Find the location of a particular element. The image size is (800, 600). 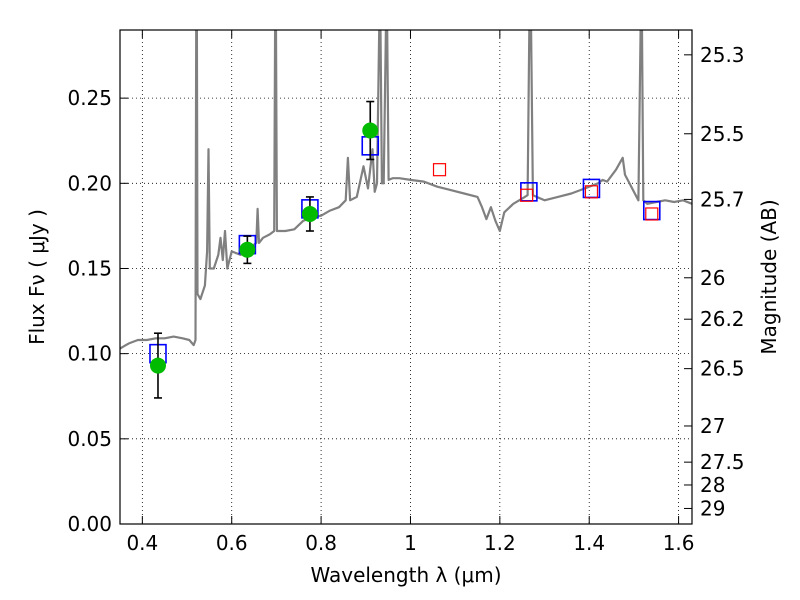

y-tick-label: 0.15 is located at coordinates (89, 268).